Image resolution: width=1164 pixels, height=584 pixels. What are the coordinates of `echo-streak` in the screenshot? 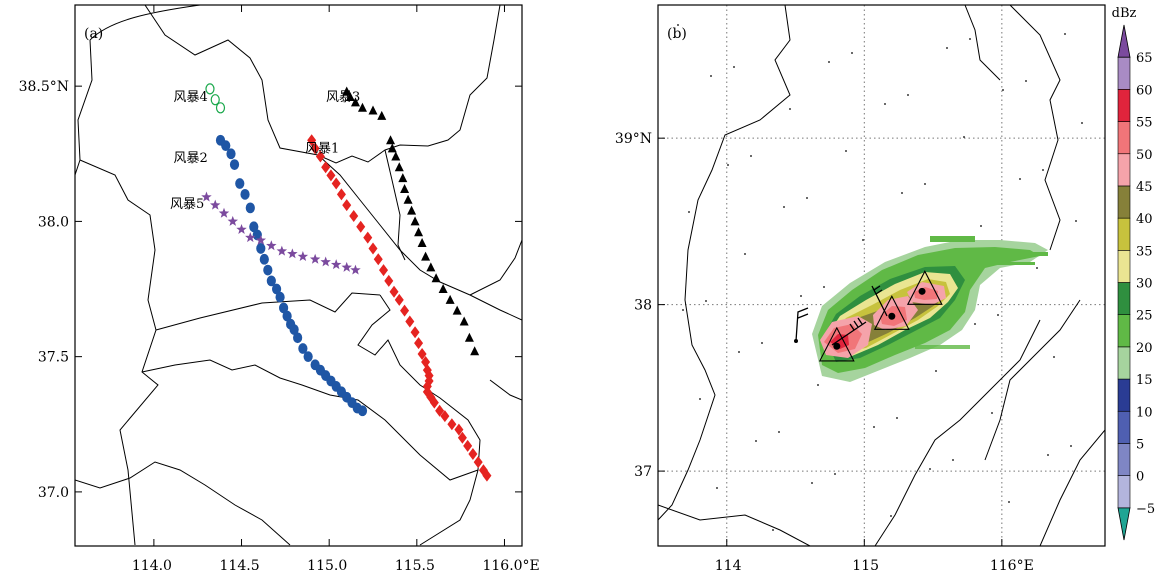 It's located at (952, 239).